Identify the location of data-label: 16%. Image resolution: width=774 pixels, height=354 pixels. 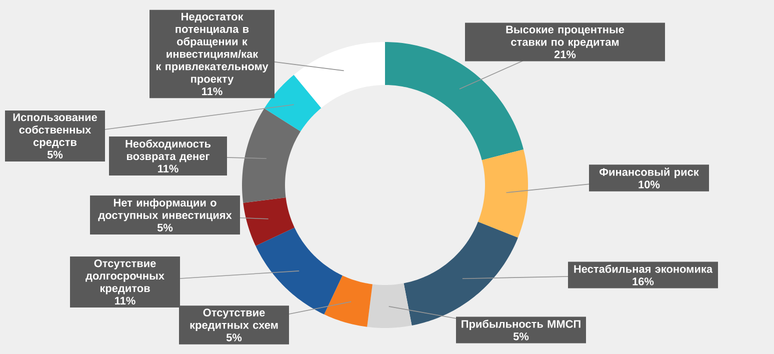
(643, 282).